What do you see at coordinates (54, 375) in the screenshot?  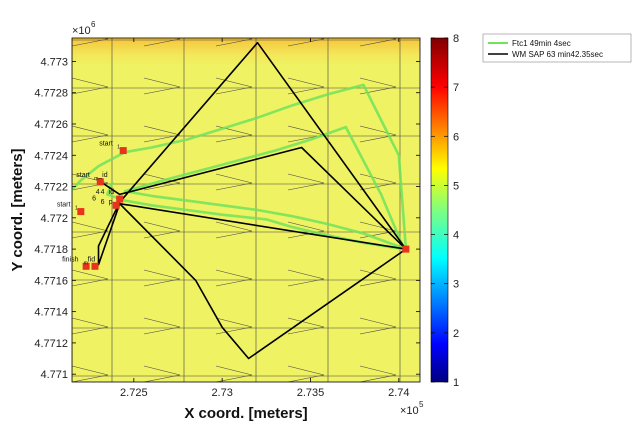 I see `y-tick-label: 4.771` at bounding box center [54, 375].